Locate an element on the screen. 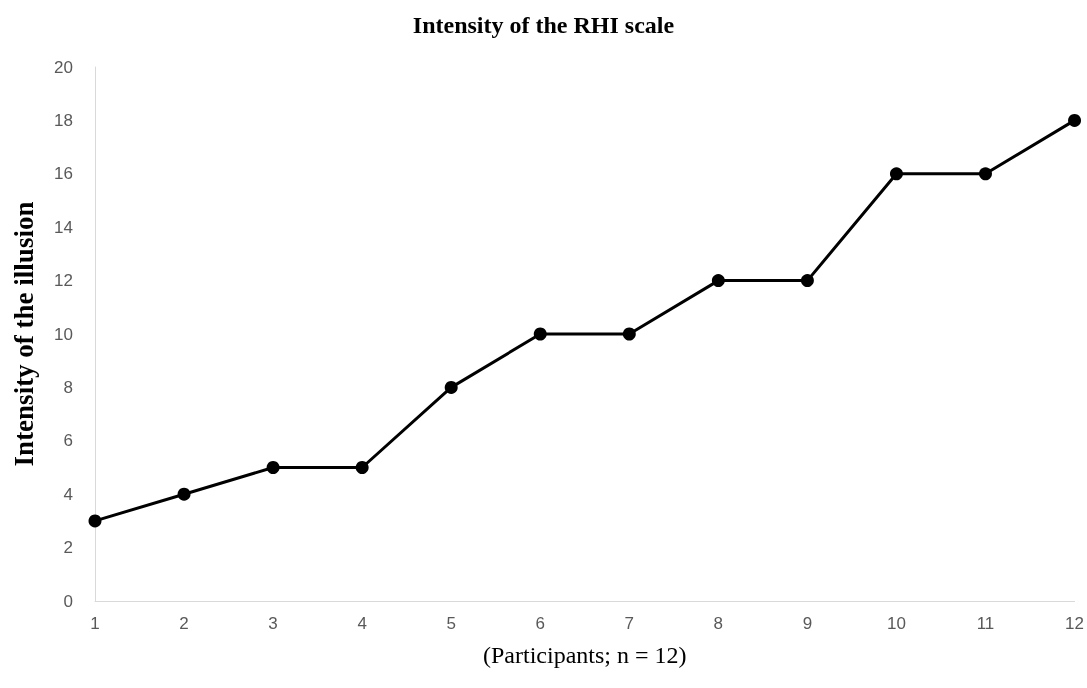 This screenshot has width=1087, height=688. y-tick-label: 2 is located at coordinates (68, 548).